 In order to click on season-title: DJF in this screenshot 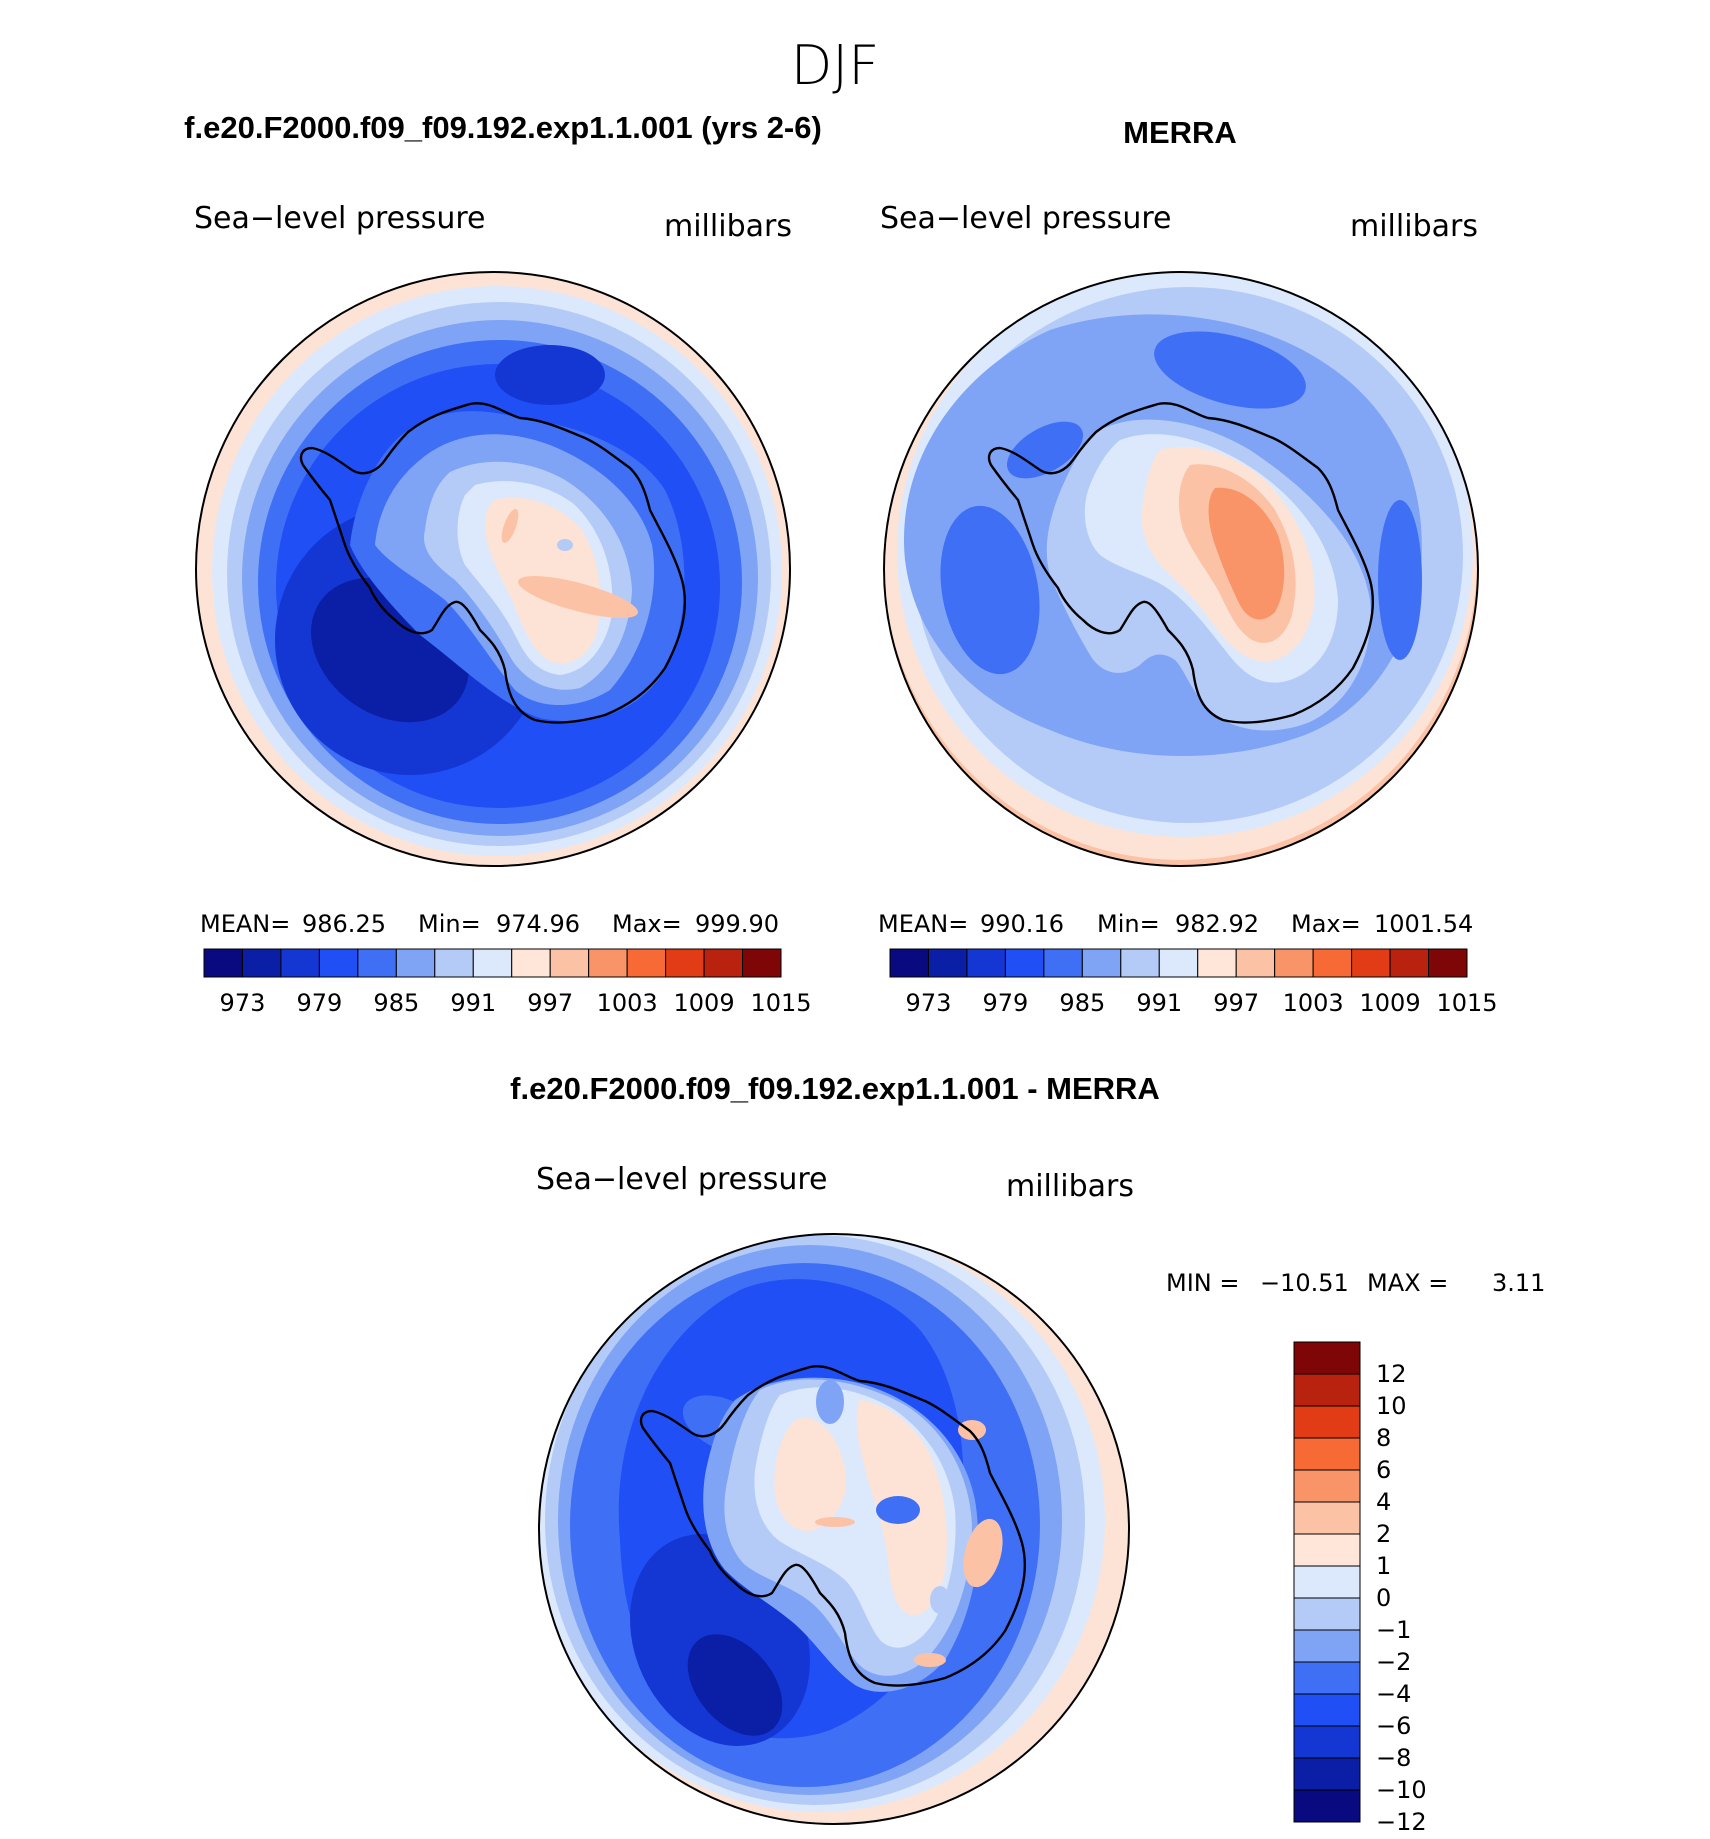, I will do `click(835, 65)`.